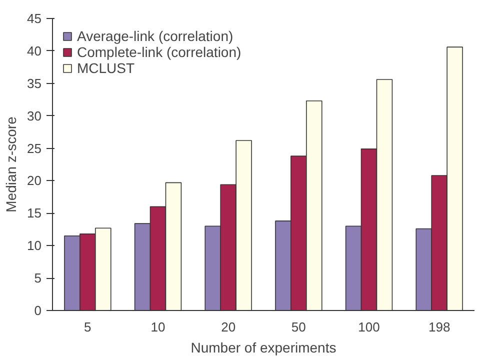  What do you see at coordinates (34, 148) in the screenshot?
I see `y-tick-label: 25` at bounding box center [34, 148].